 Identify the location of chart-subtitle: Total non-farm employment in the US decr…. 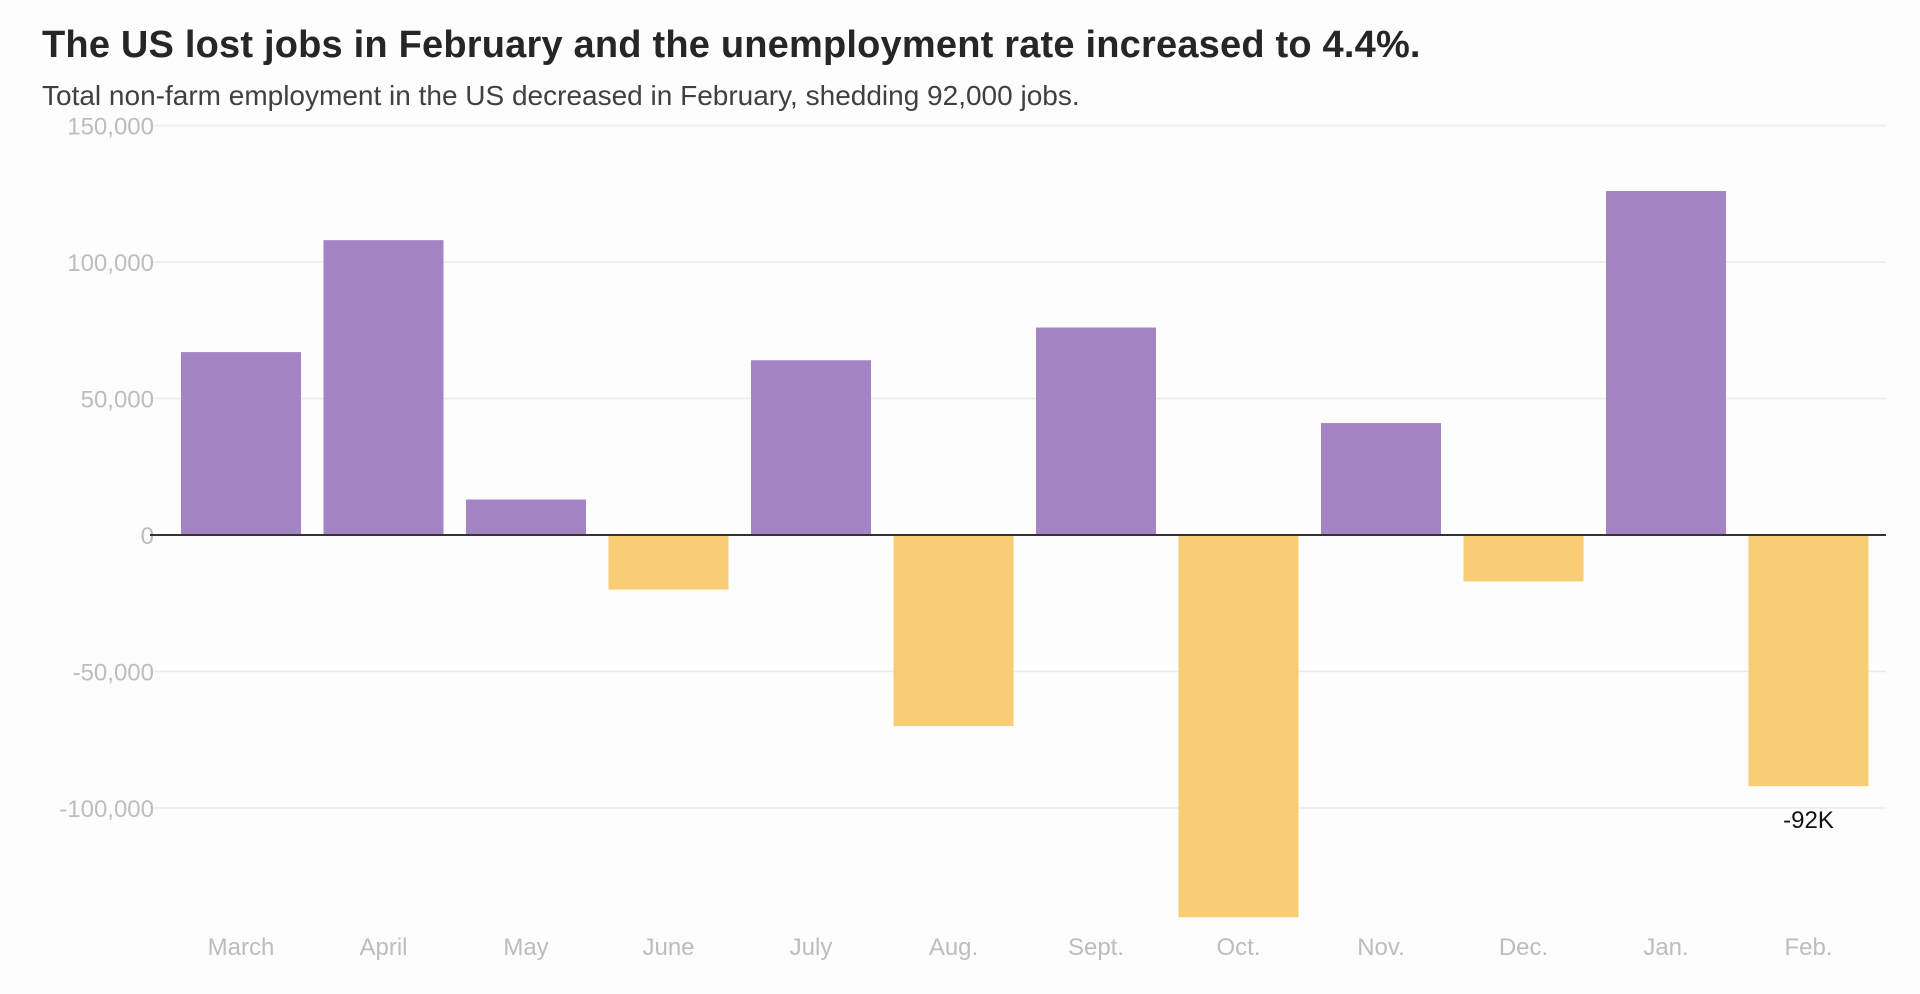
(561, 95).